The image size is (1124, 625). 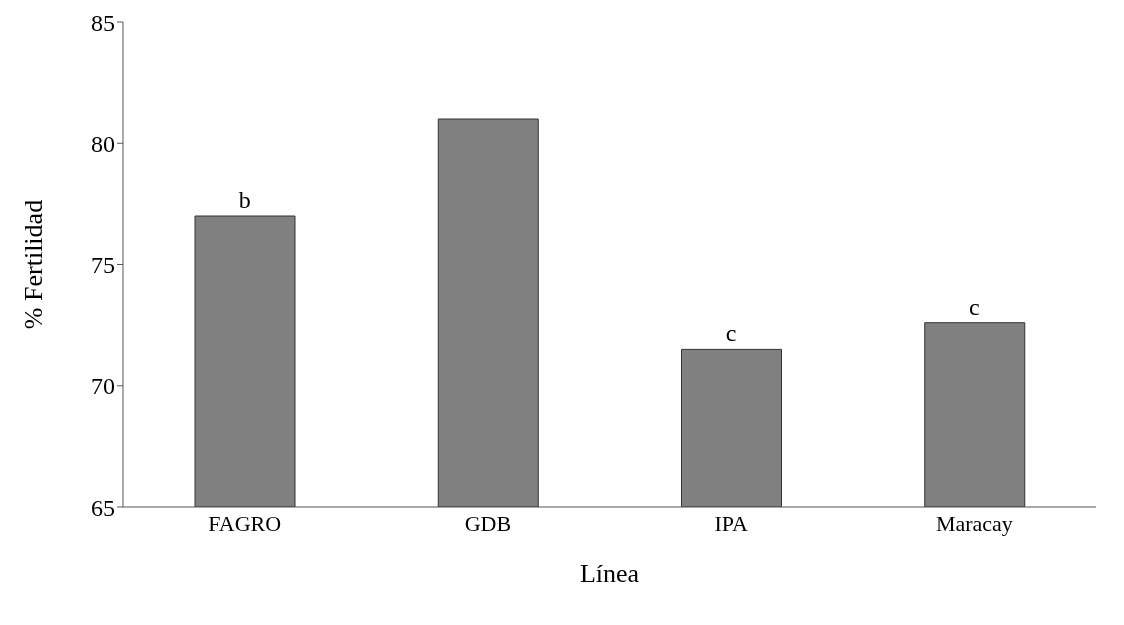 I want to click on y-tick-label: 85, so click(x=103, y=22).